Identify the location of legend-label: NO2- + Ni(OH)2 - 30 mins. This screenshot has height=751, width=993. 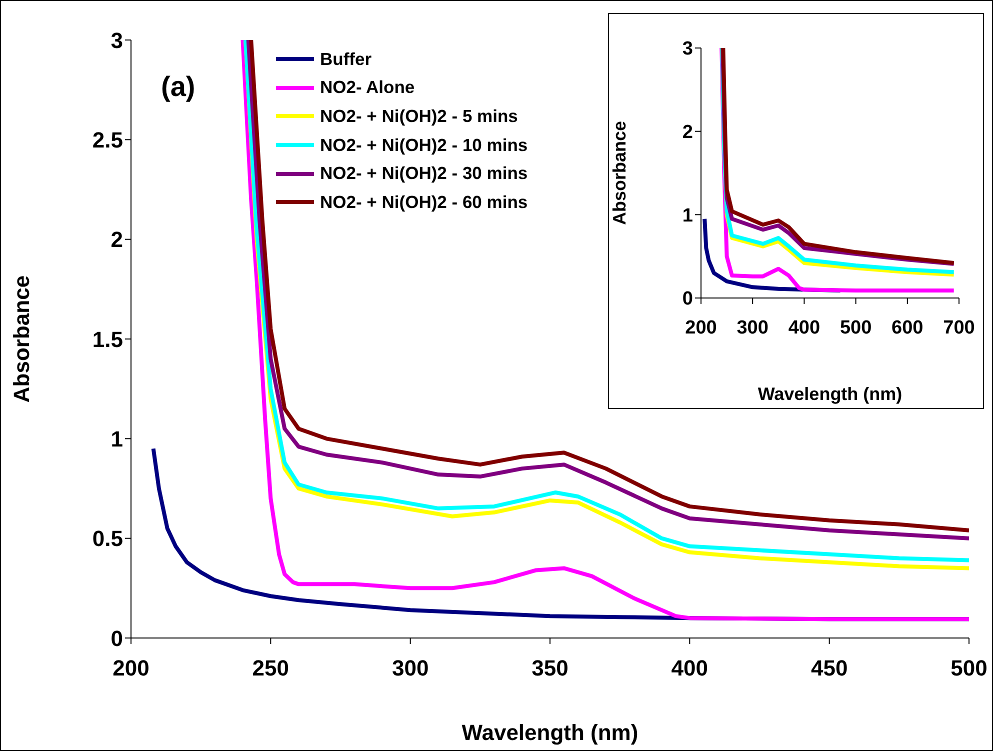
(424, 173).